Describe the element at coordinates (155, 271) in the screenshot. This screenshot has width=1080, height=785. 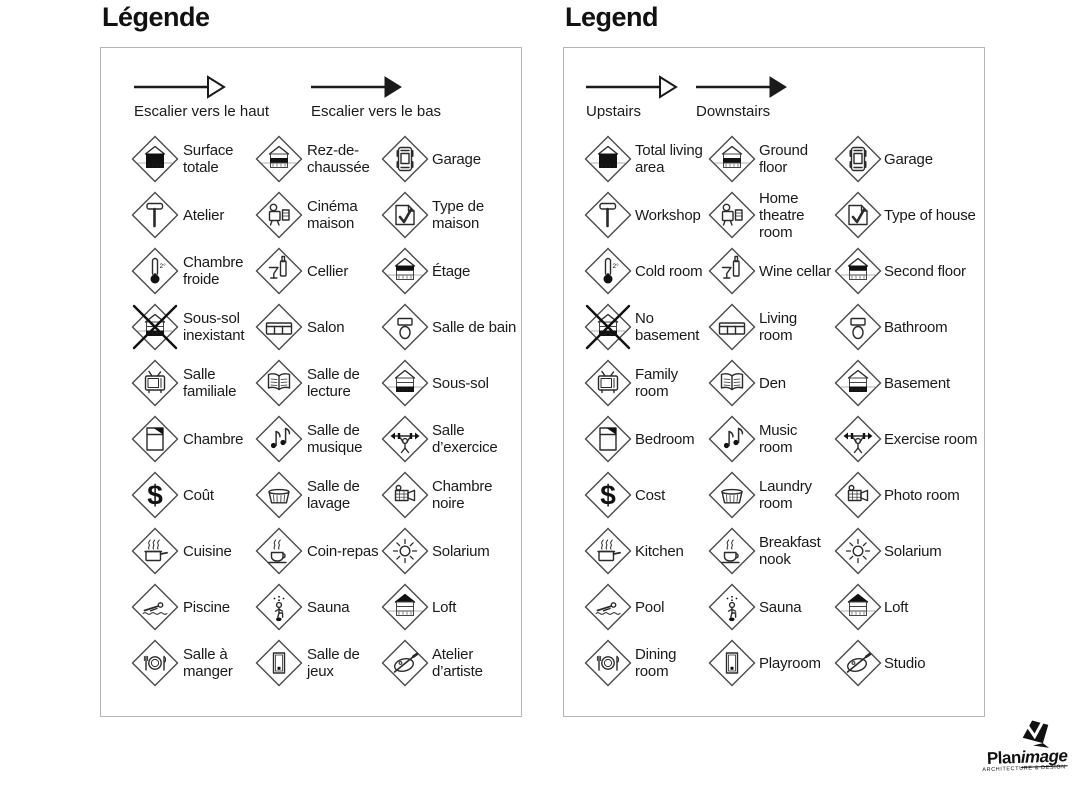
I see `cold-room-icon: 2°` at that location.